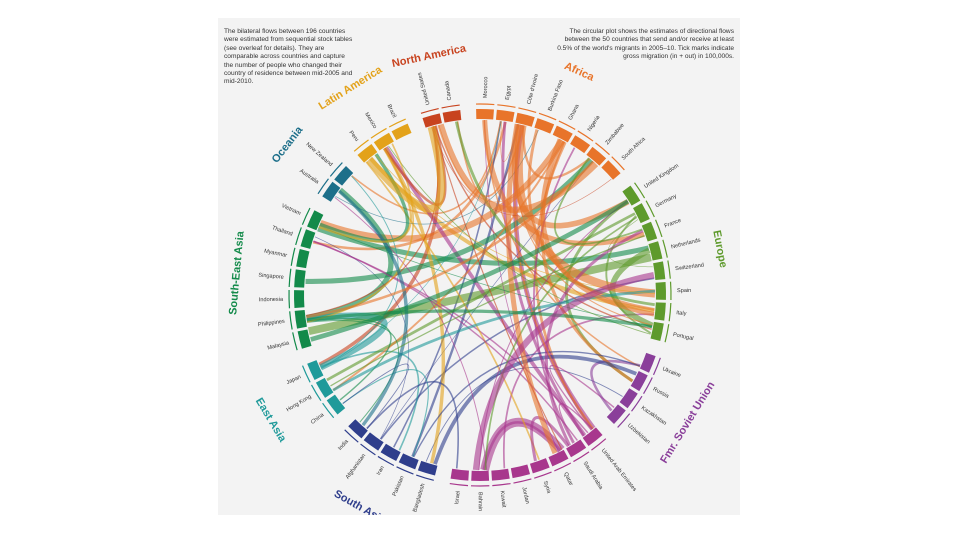 The image size is (960, 540). Describe the element at coordinates (356, 466) in the screenshot. I see `country-label: Afghanistan` at that location.